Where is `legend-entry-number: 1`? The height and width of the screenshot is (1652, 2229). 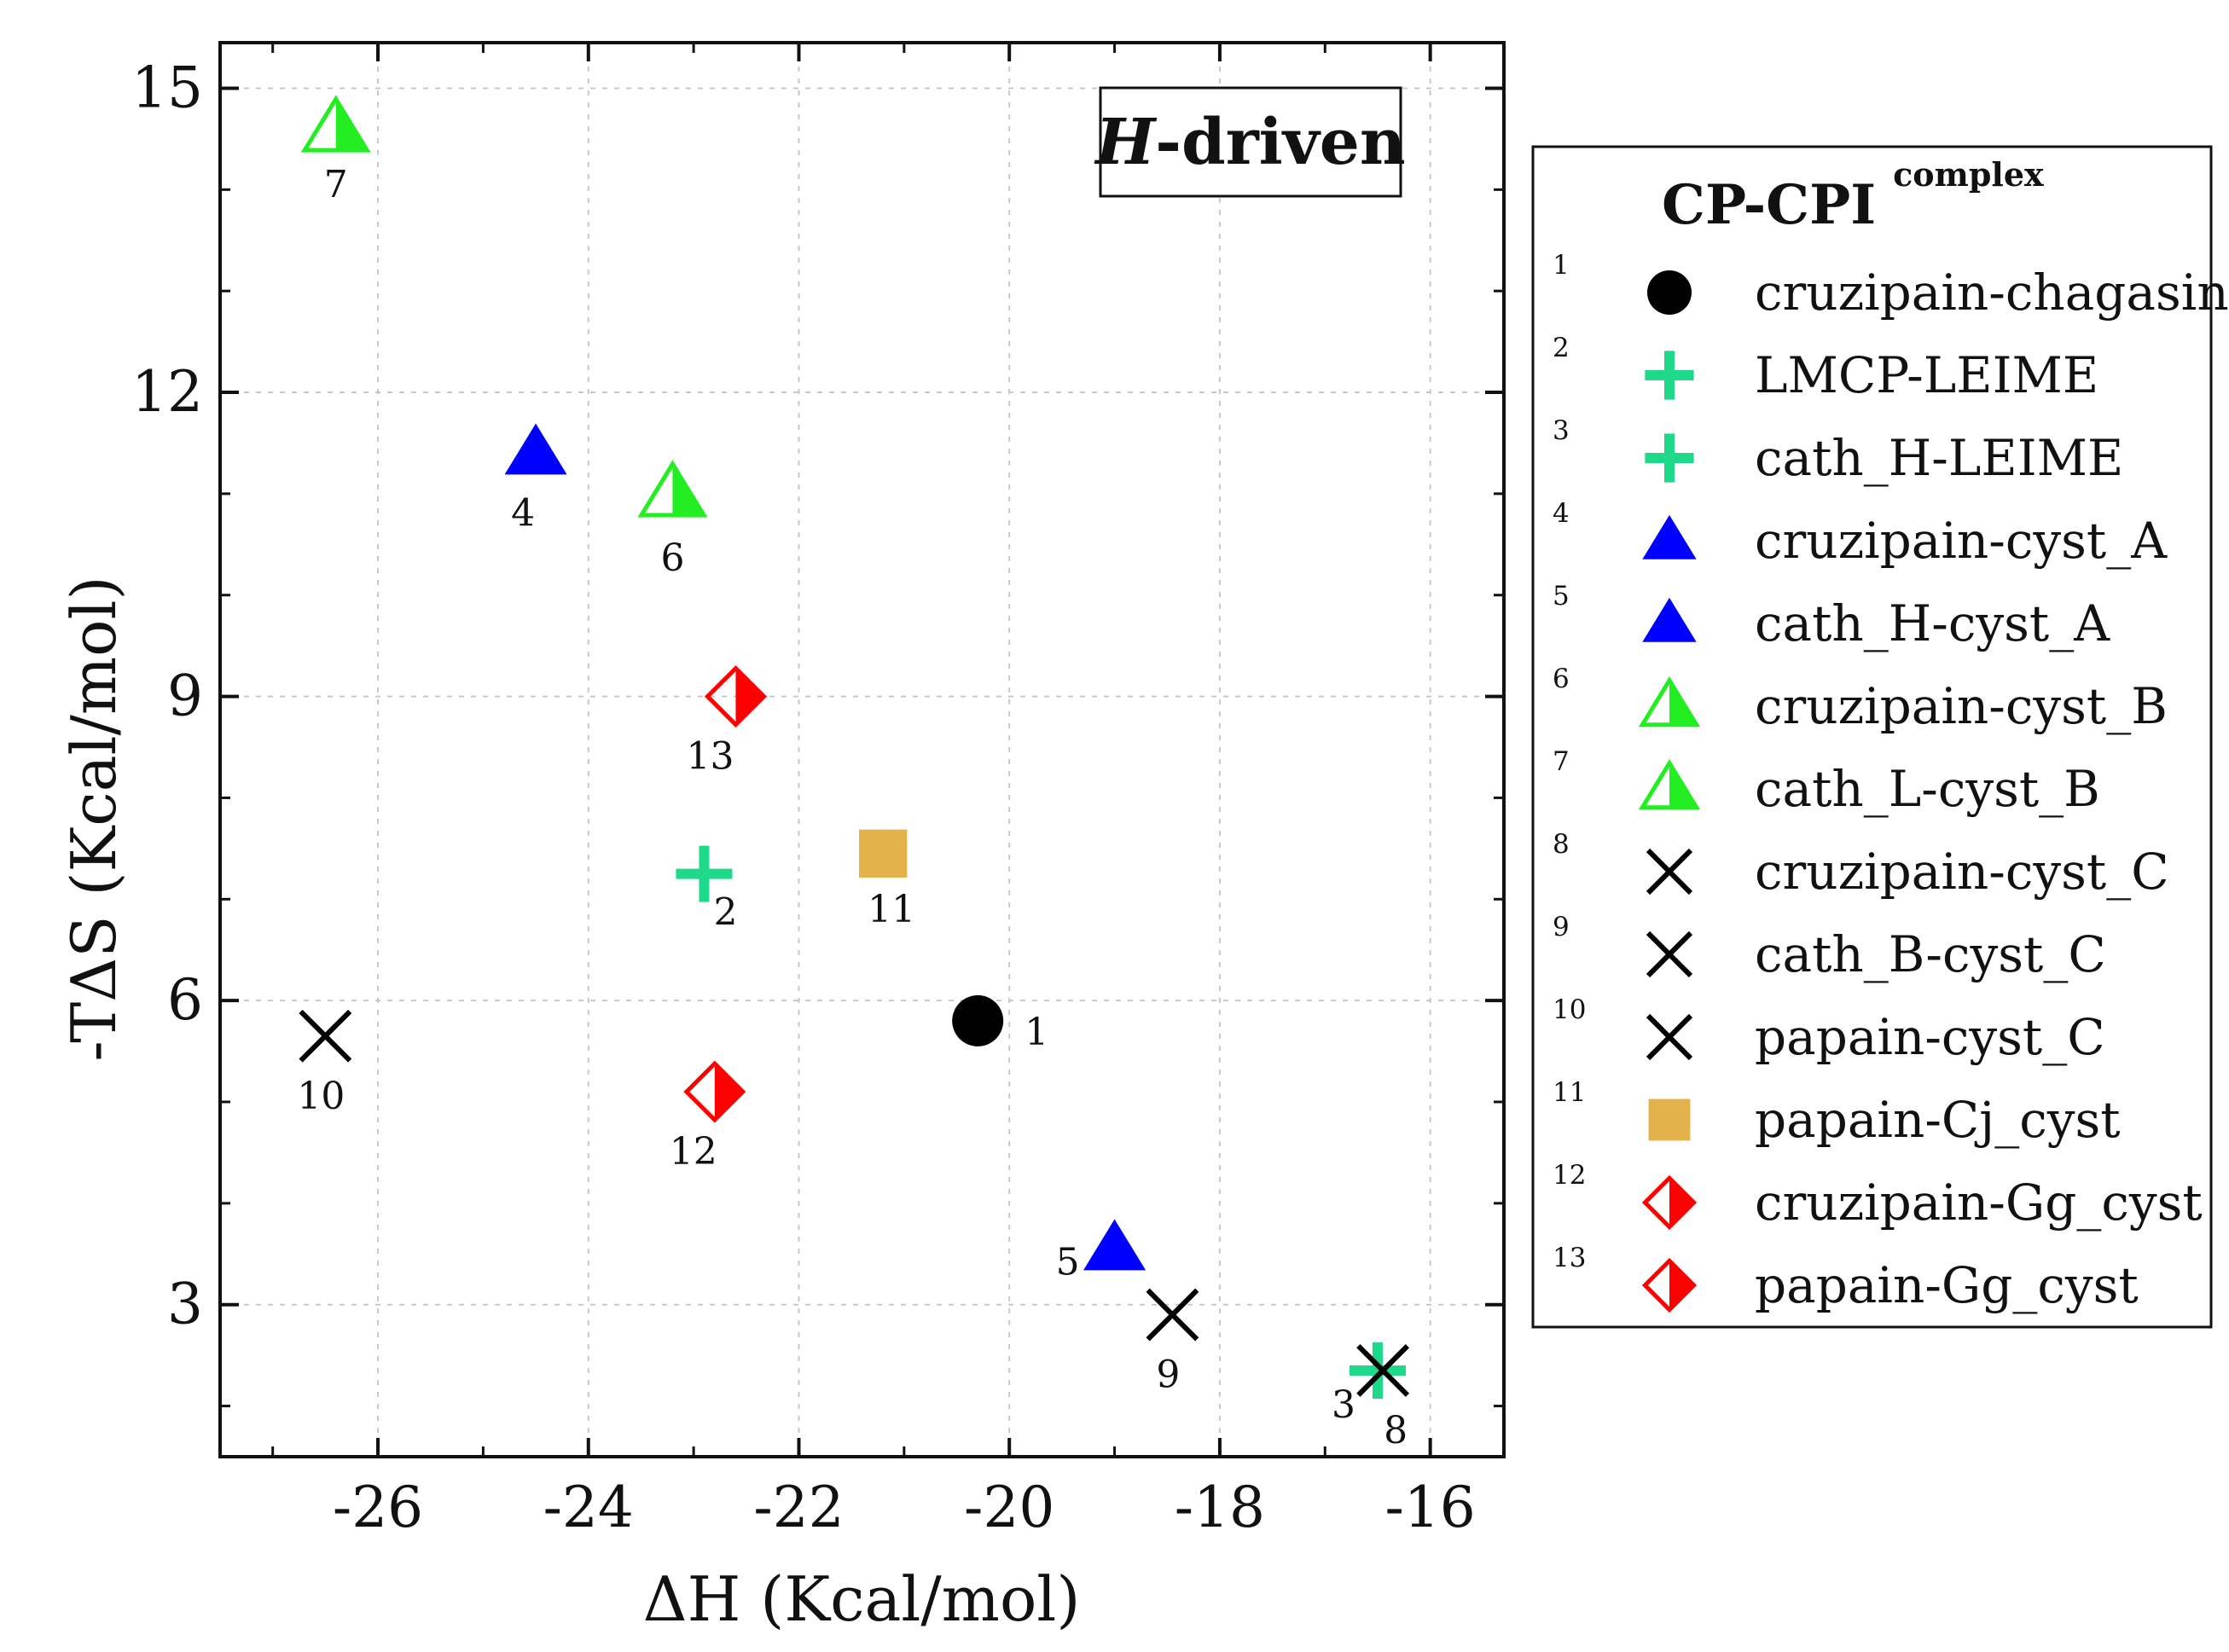 legend-entry-number: 1 is located at coordinates (1561, 265).